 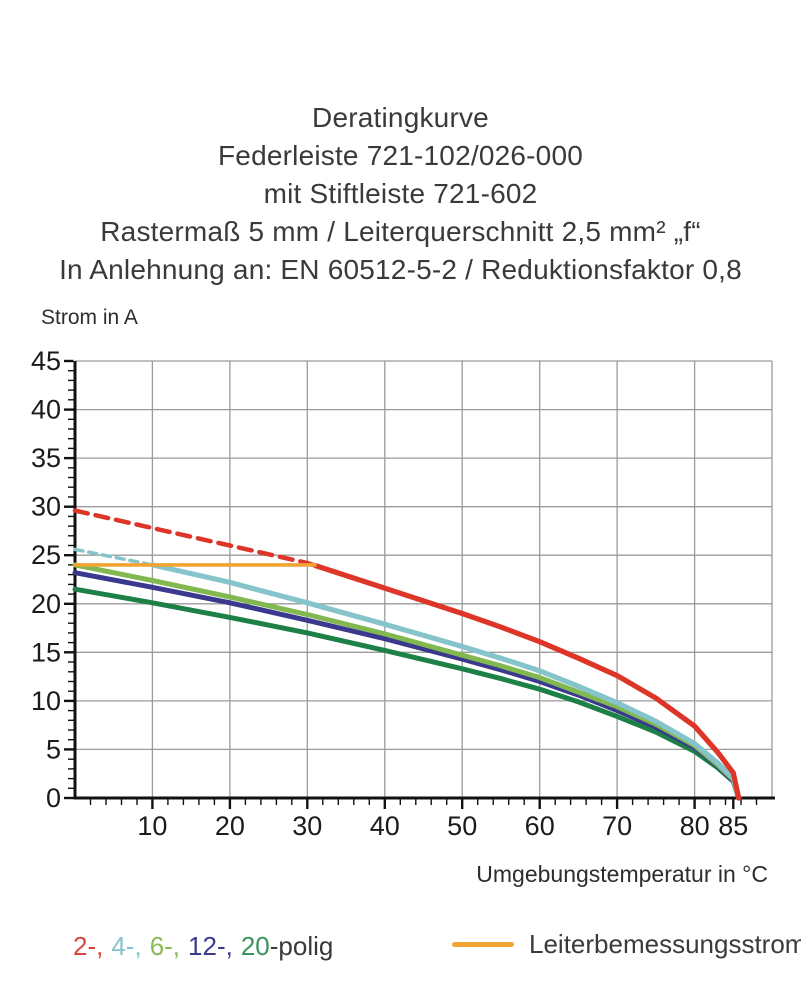 What do you see at coordinates (46, 555) in the screenshot?
I see `svg-text: 25` at bounding box center [46, 555].